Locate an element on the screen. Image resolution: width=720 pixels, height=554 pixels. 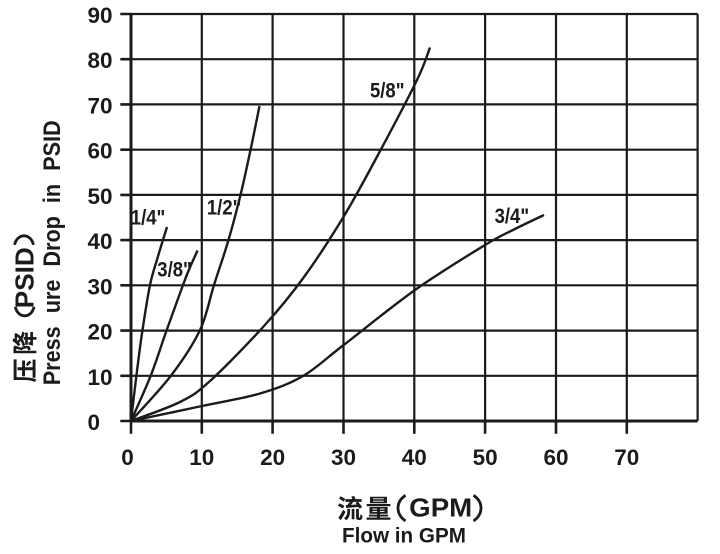
svg-text: 5/8" is located at coordinates (387, 91).